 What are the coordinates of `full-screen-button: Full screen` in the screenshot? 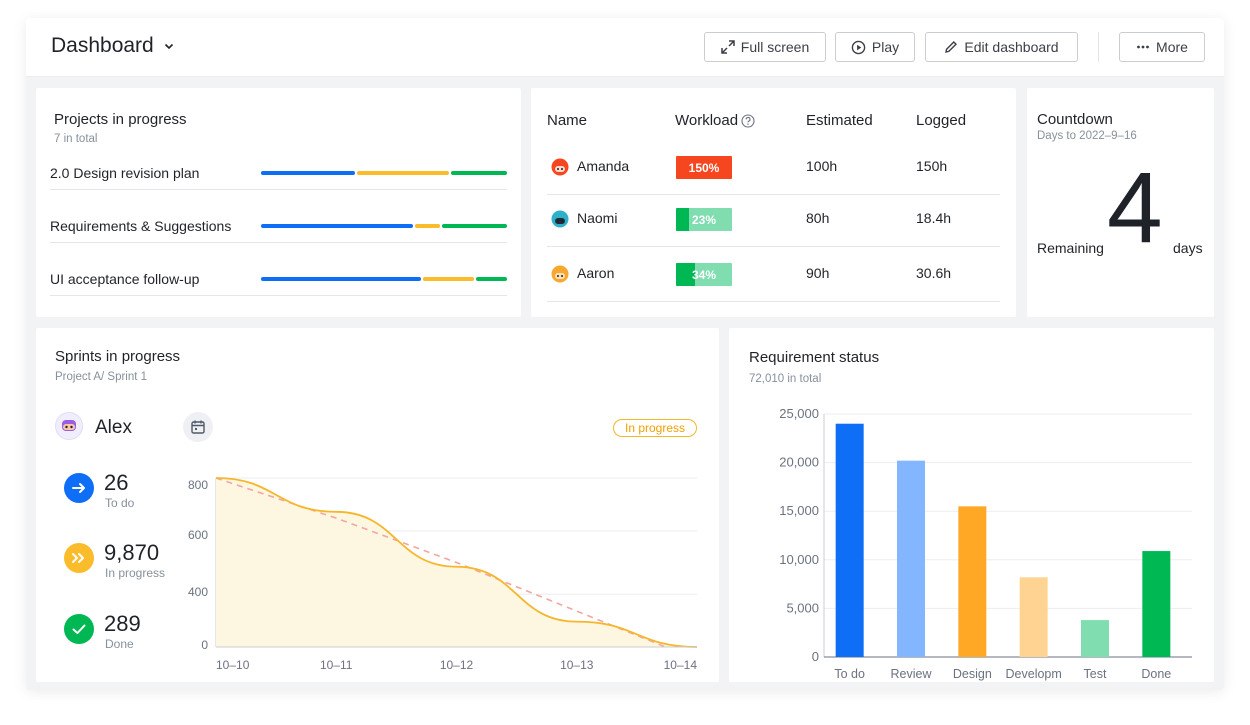 It's located at (765, 47).